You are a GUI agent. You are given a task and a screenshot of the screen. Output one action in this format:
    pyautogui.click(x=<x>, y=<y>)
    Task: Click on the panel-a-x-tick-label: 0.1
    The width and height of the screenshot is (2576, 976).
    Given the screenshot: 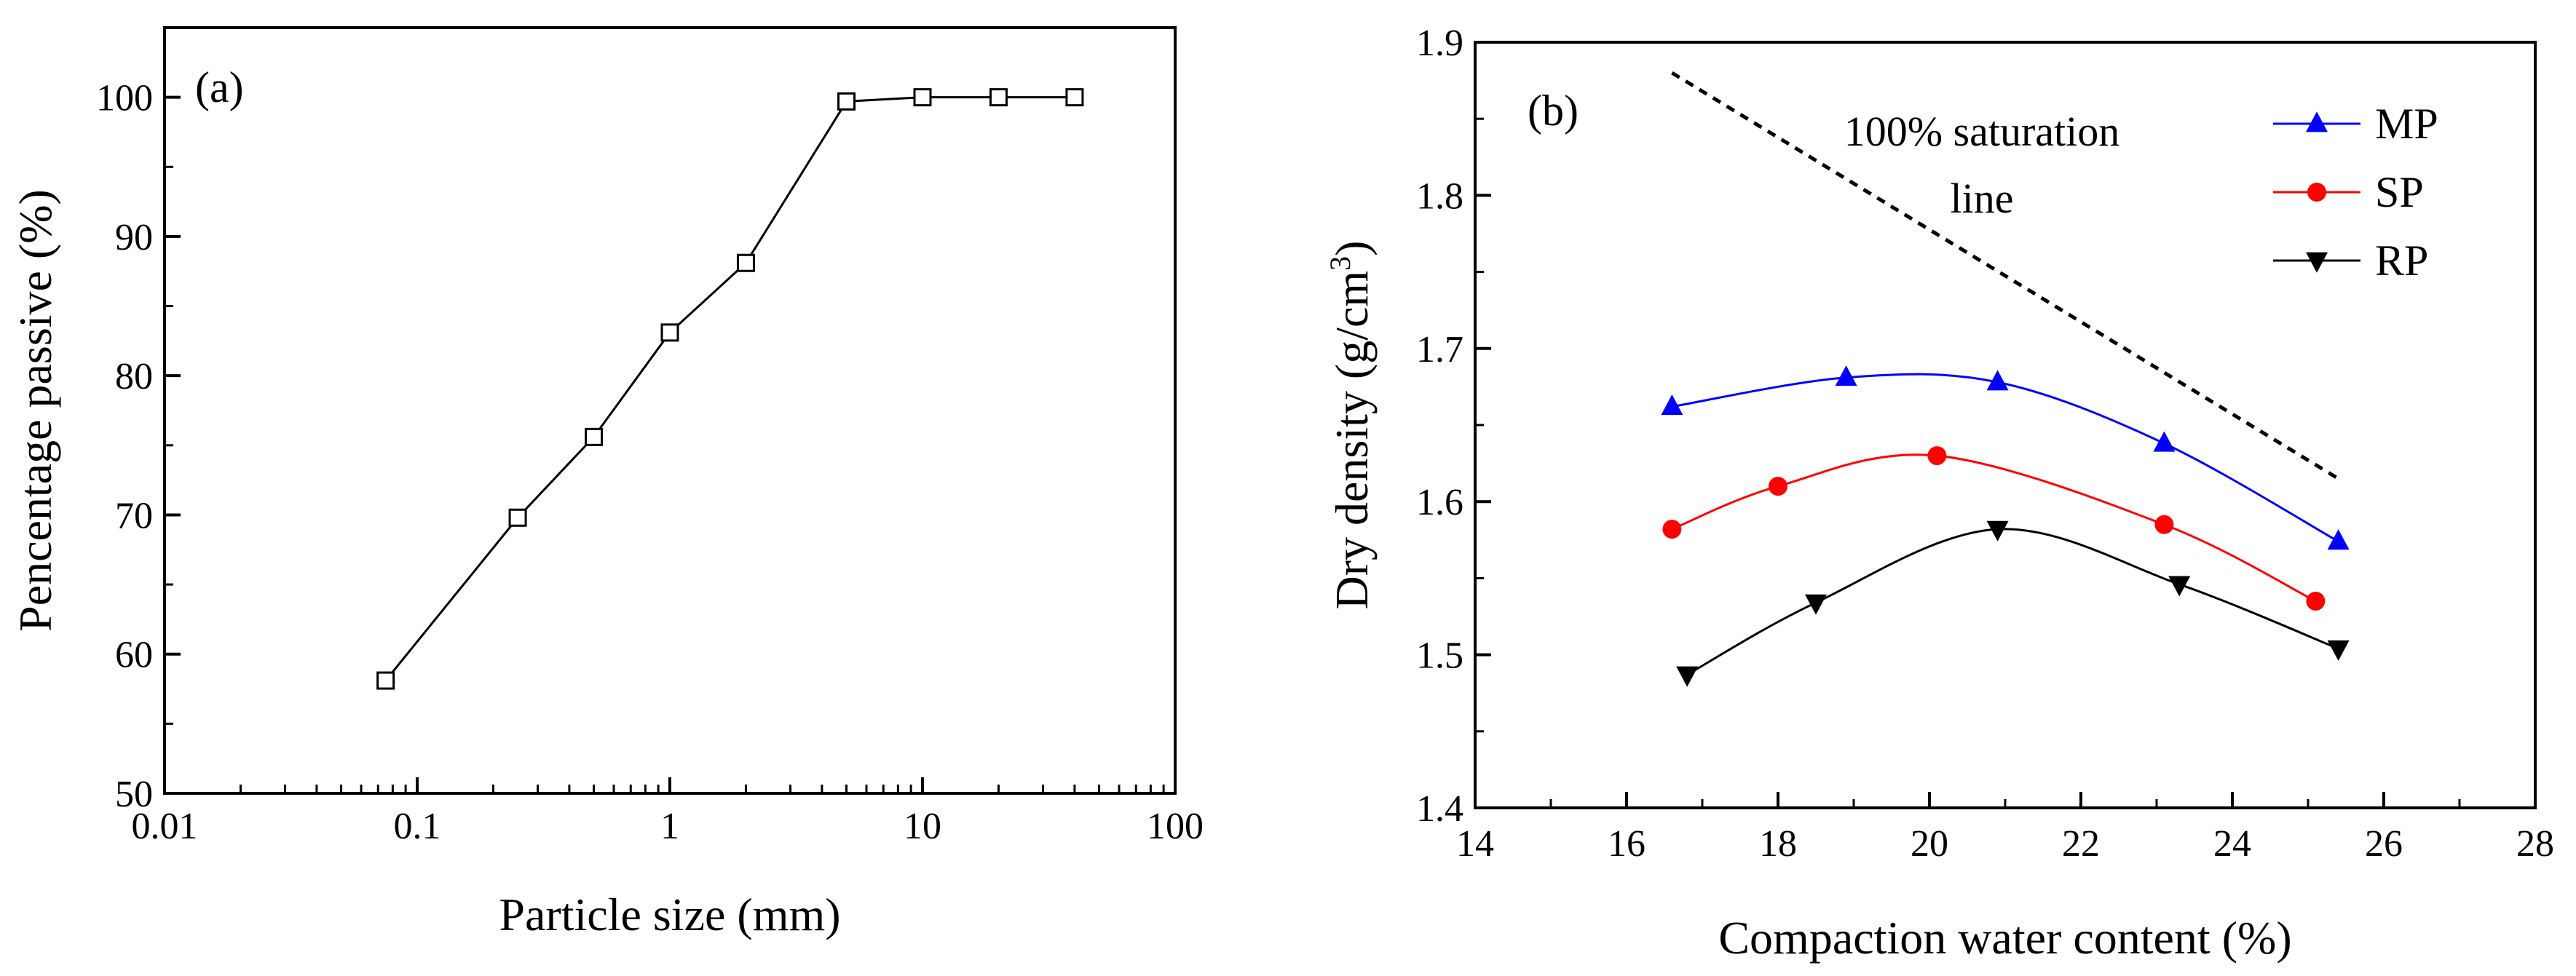 What is the action you would take?
    pyautogui.click(x=417, y=826)
    